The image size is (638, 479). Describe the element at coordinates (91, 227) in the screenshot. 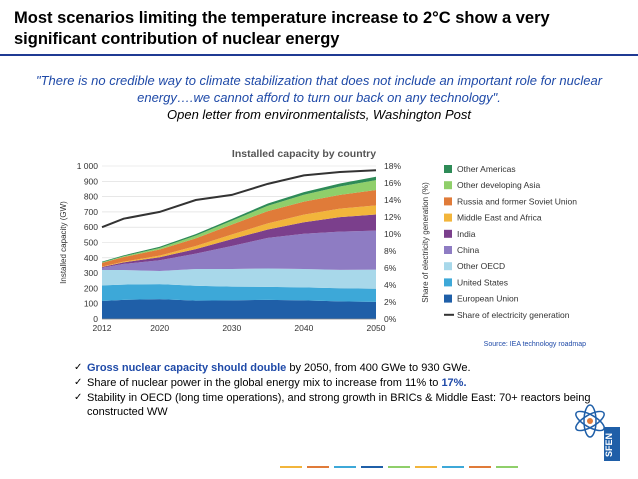

I see `y-tick-label: 600` at that location.